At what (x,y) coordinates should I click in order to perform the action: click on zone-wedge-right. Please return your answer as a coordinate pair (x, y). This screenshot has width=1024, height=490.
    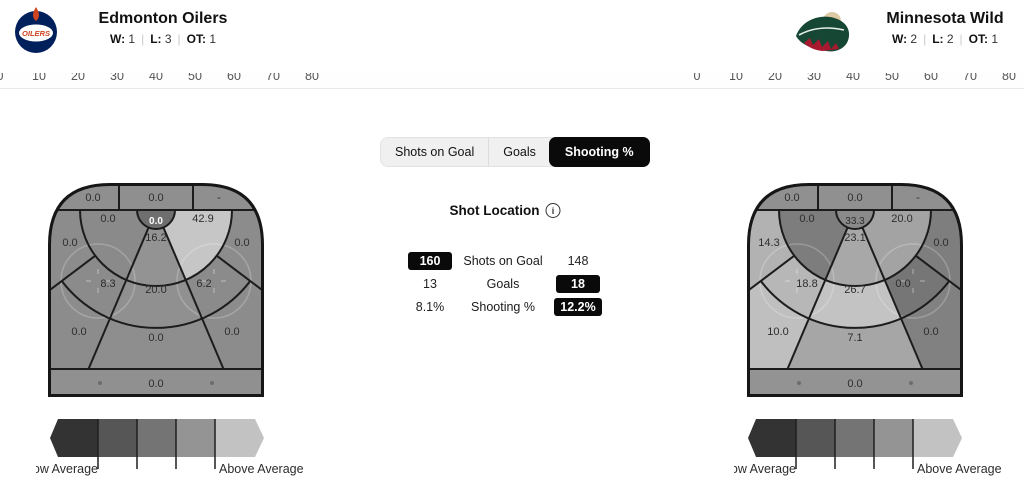
    Looking at the image, I should click on (896, 245).